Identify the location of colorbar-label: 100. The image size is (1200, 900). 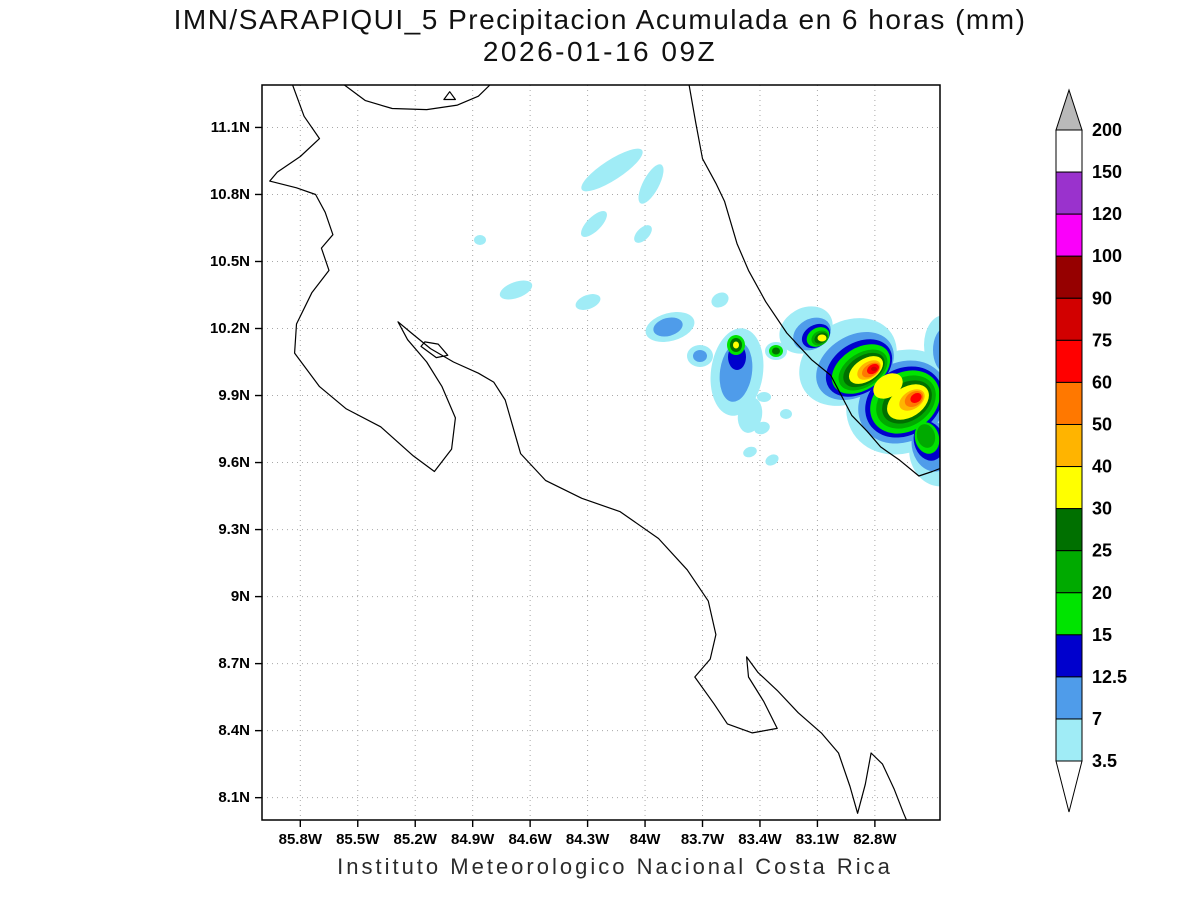
(1107, 256).